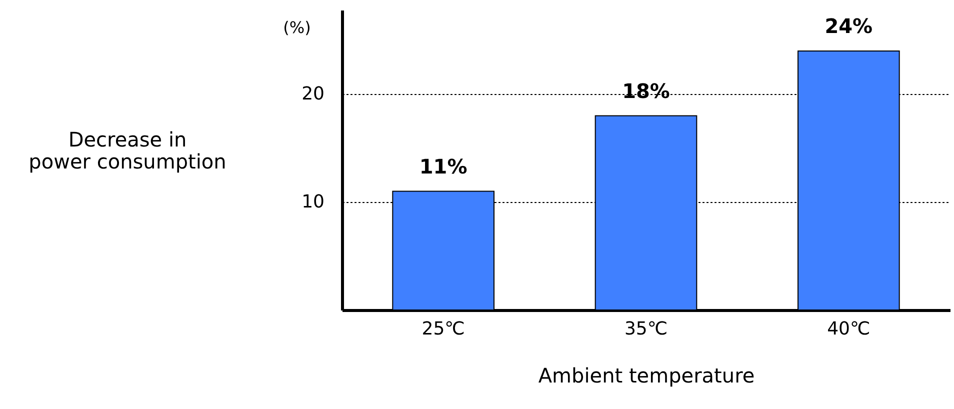 The height and width of the screenshot is (409, 954). What do you see at coordinates (443, 166) in the screenshot?
I see `data-label: 11%` at bounding box center [443, 166].